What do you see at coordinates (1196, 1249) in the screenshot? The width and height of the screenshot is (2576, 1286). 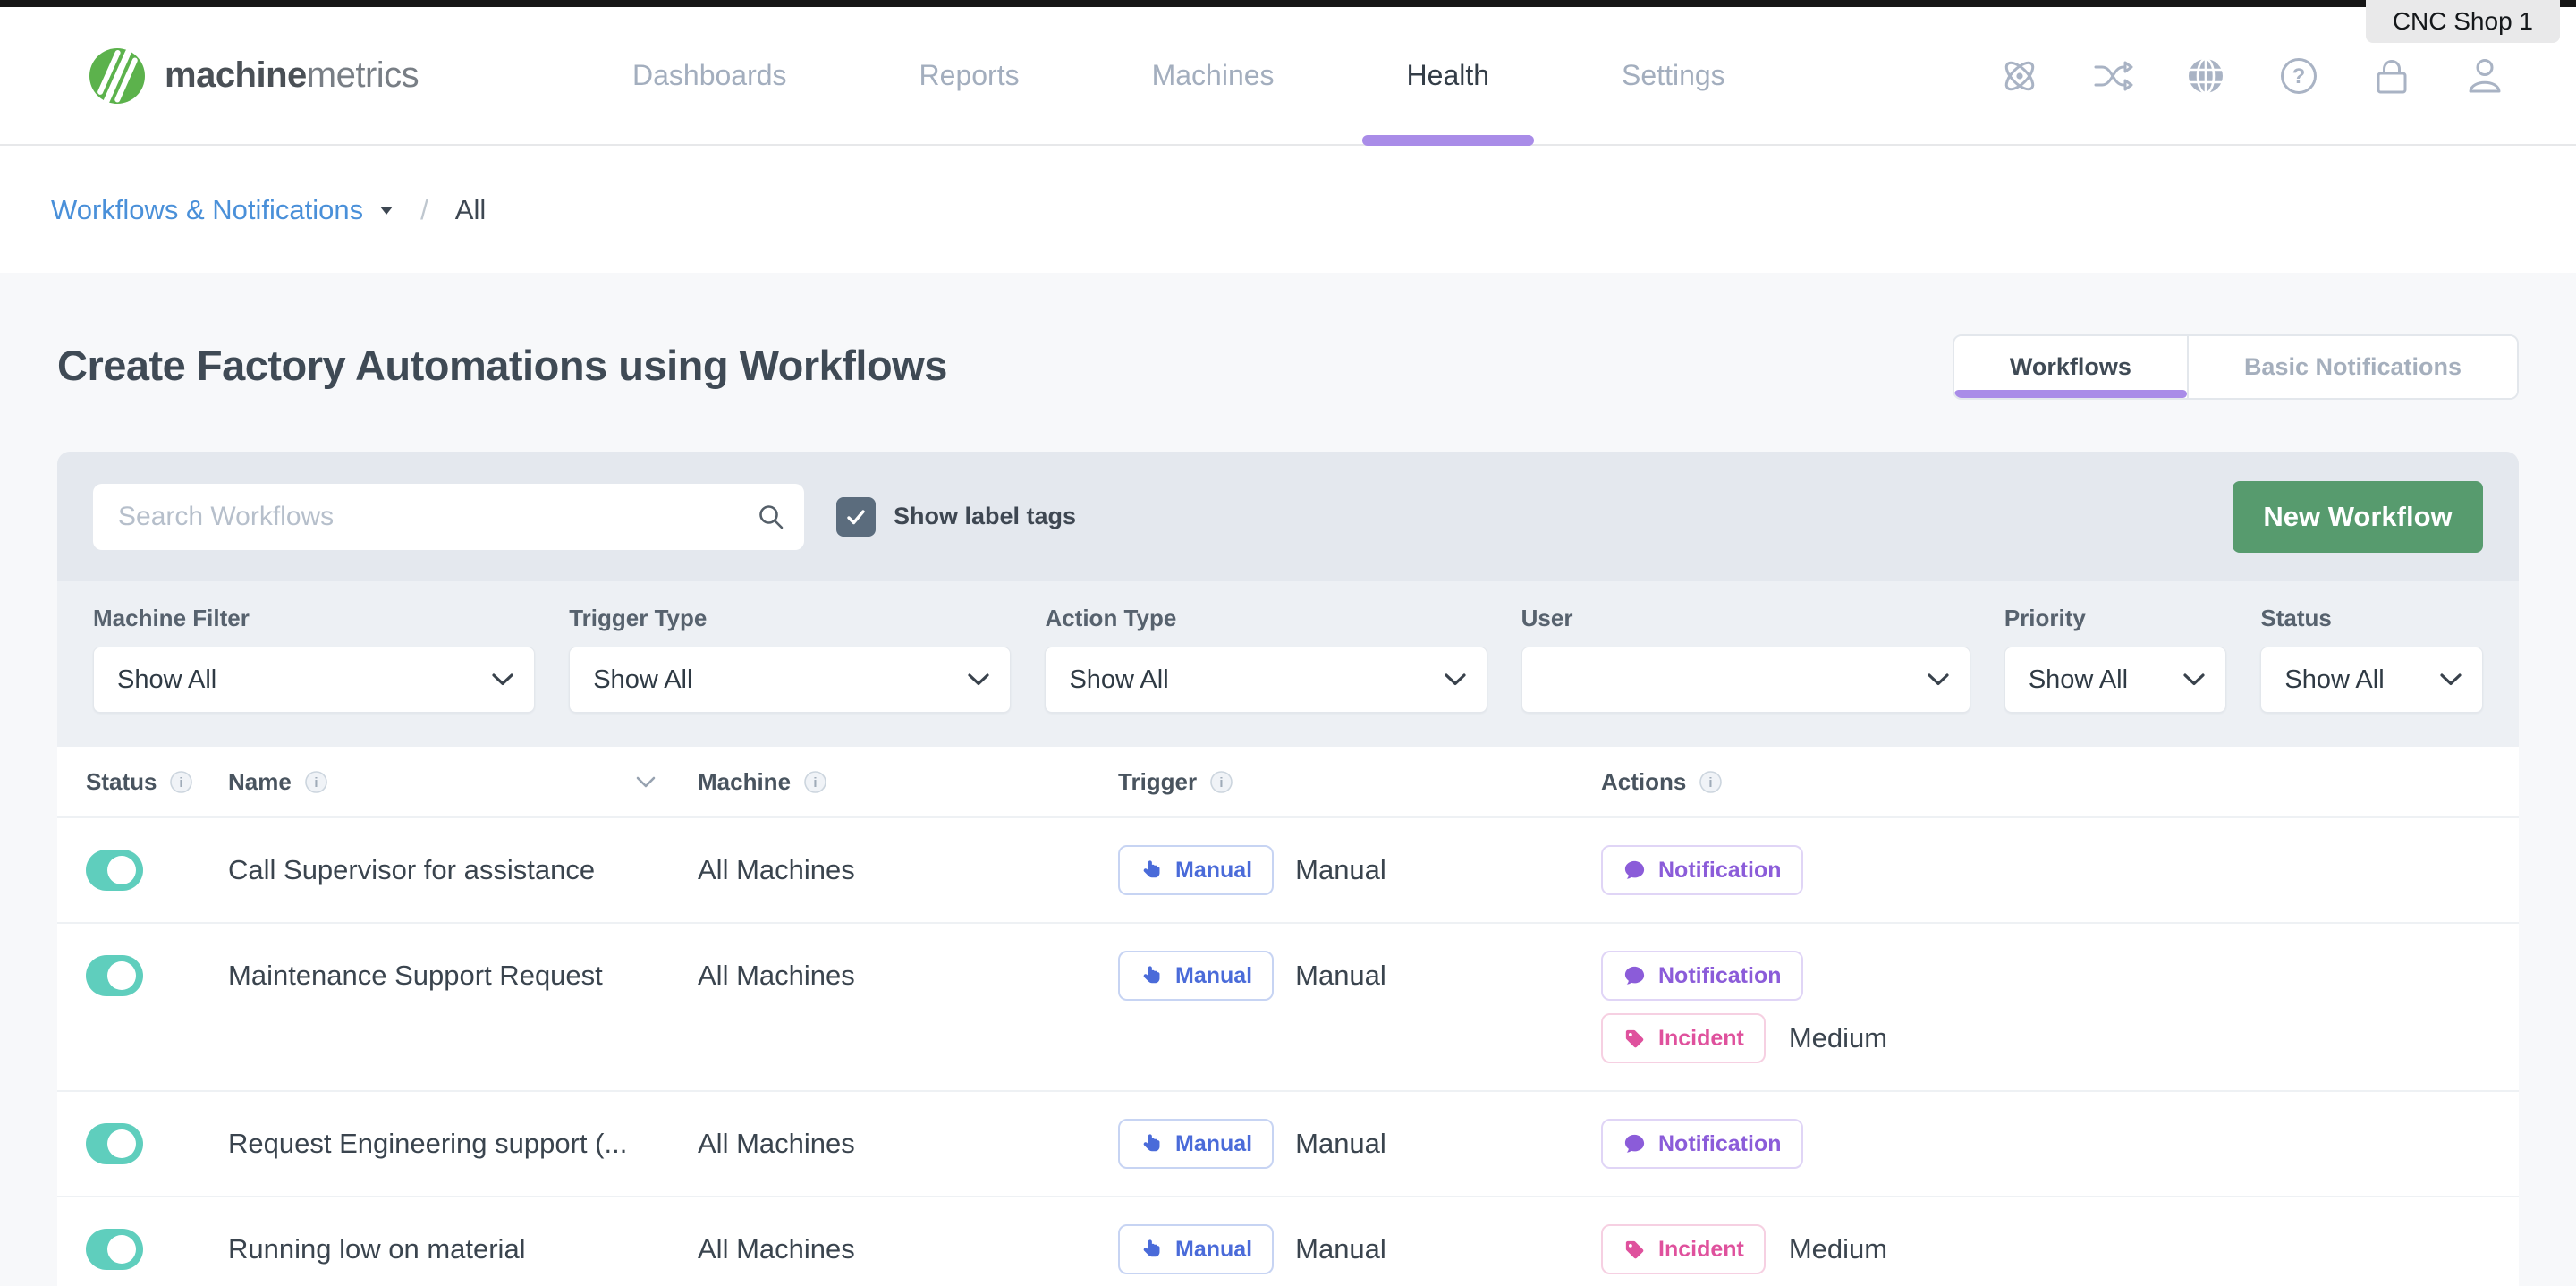 I see `manual-badge: Manual` at bounding box center [1196, 1249].